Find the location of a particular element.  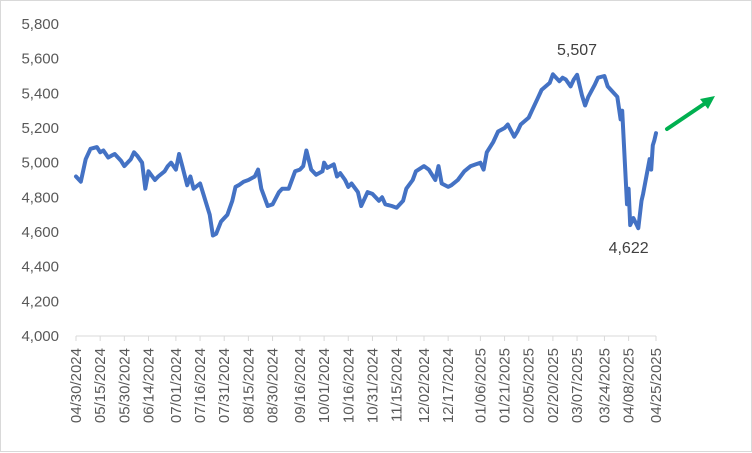

x-tick-label: 04/30/2024 is located at coordinates (76, 385).